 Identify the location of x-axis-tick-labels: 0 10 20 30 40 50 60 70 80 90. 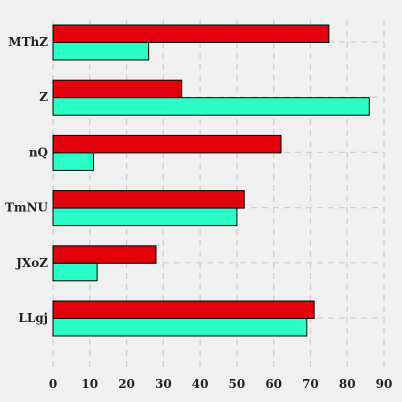
(221, 384).